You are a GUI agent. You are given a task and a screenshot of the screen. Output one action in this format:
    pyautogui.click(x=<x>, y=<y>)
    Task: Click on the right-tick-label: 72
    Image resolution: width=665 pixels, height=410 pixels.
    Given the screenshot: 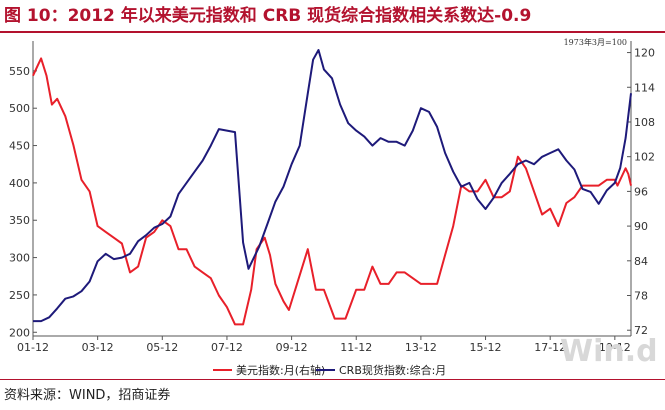 What is the action you would take?
    pyautogui.click(x=641, y=330)
    